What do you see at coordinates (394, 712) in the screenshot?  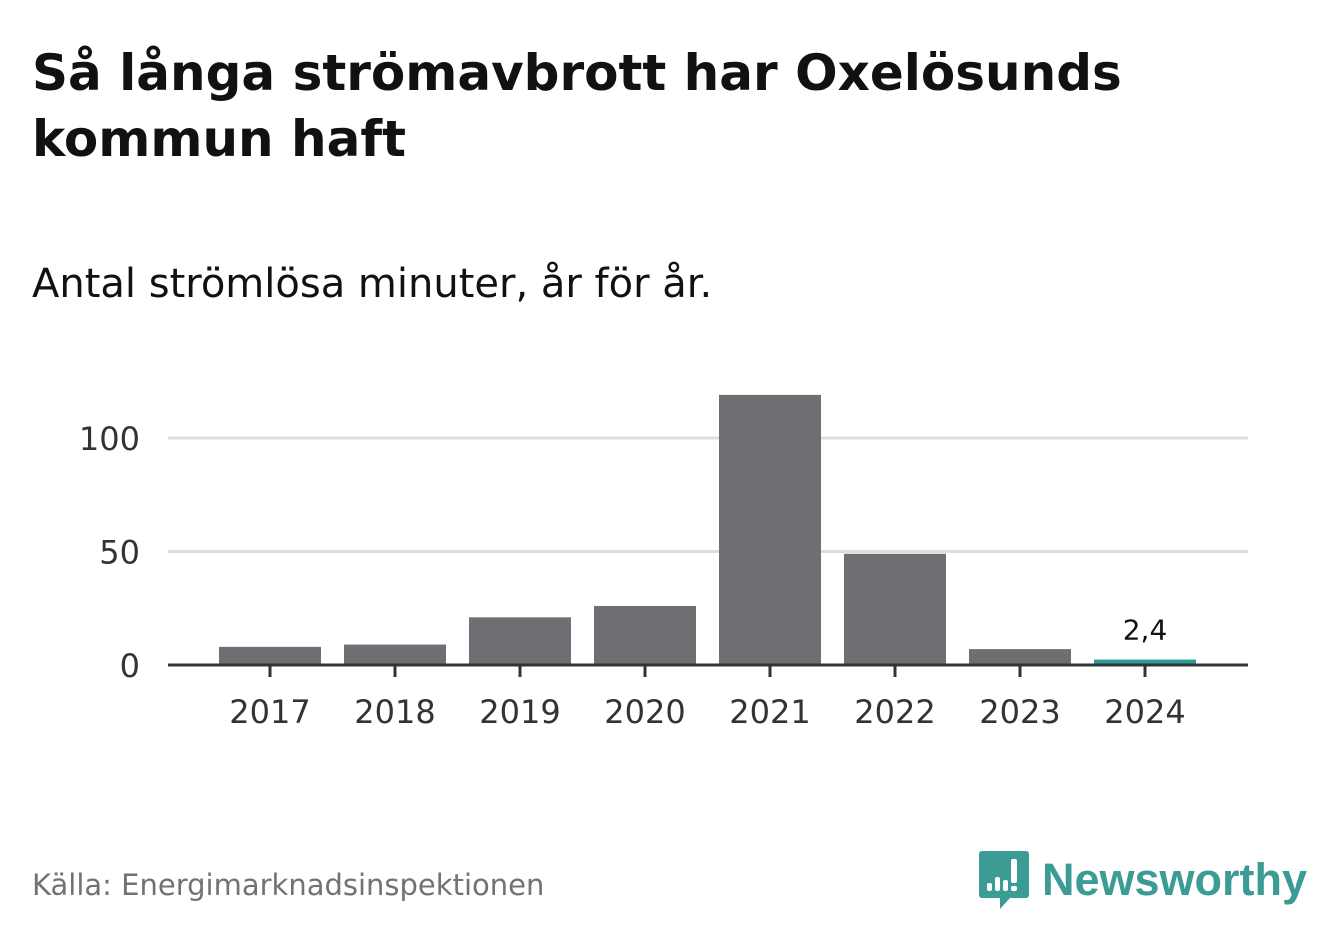 I see `x-tick-label: 2018` at bounding box center [394, 712].